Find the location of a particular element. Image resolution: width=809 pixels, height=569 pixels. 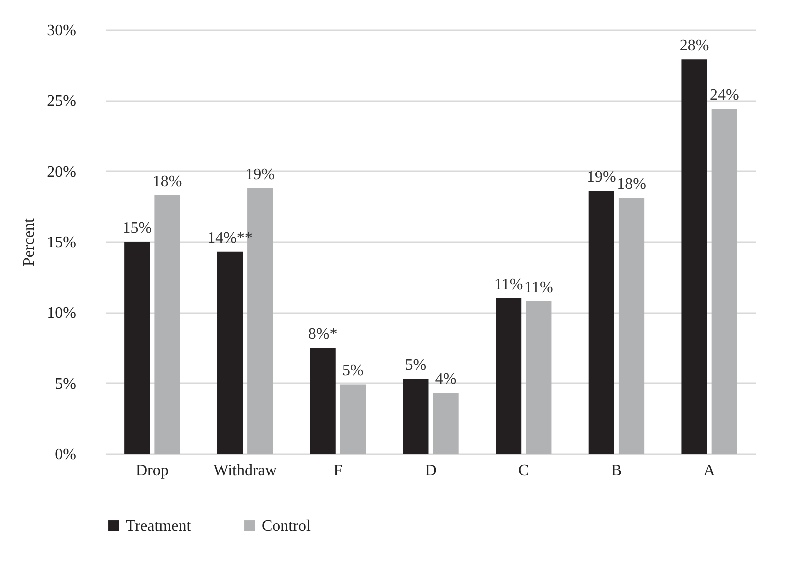

data-label: 4% is located at coordinates (446, 379).